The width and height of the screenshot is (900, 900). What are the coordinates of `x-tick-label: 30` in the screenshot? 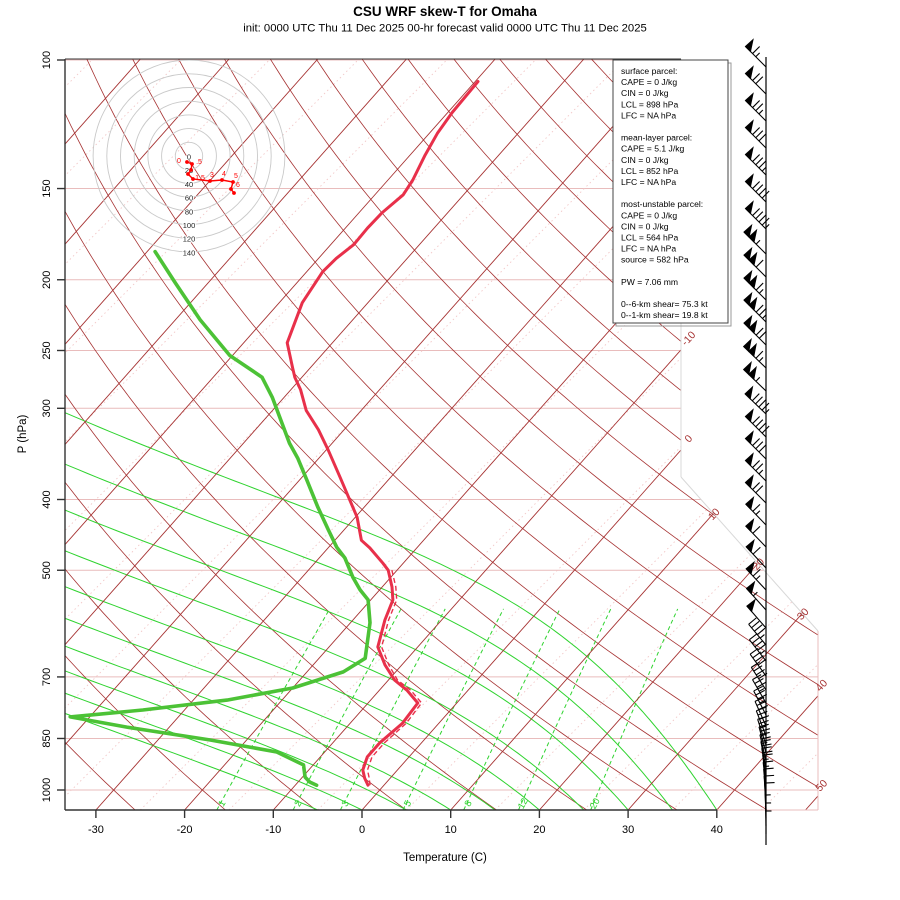 It's located at (628, 830).